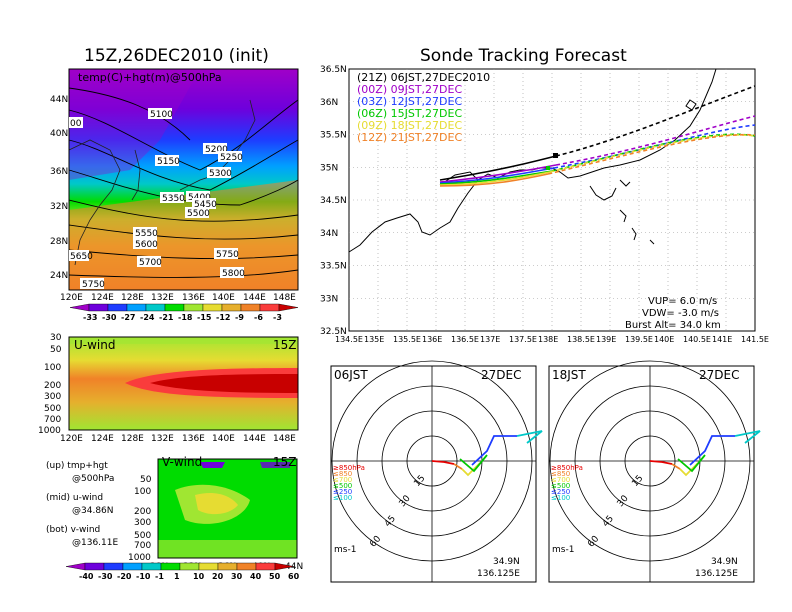 The width and height of the screenshot is (792, 612). Describe the element at coordinates (142, 546) in the screenshot. I see `v-p-tick: 700` at that location.